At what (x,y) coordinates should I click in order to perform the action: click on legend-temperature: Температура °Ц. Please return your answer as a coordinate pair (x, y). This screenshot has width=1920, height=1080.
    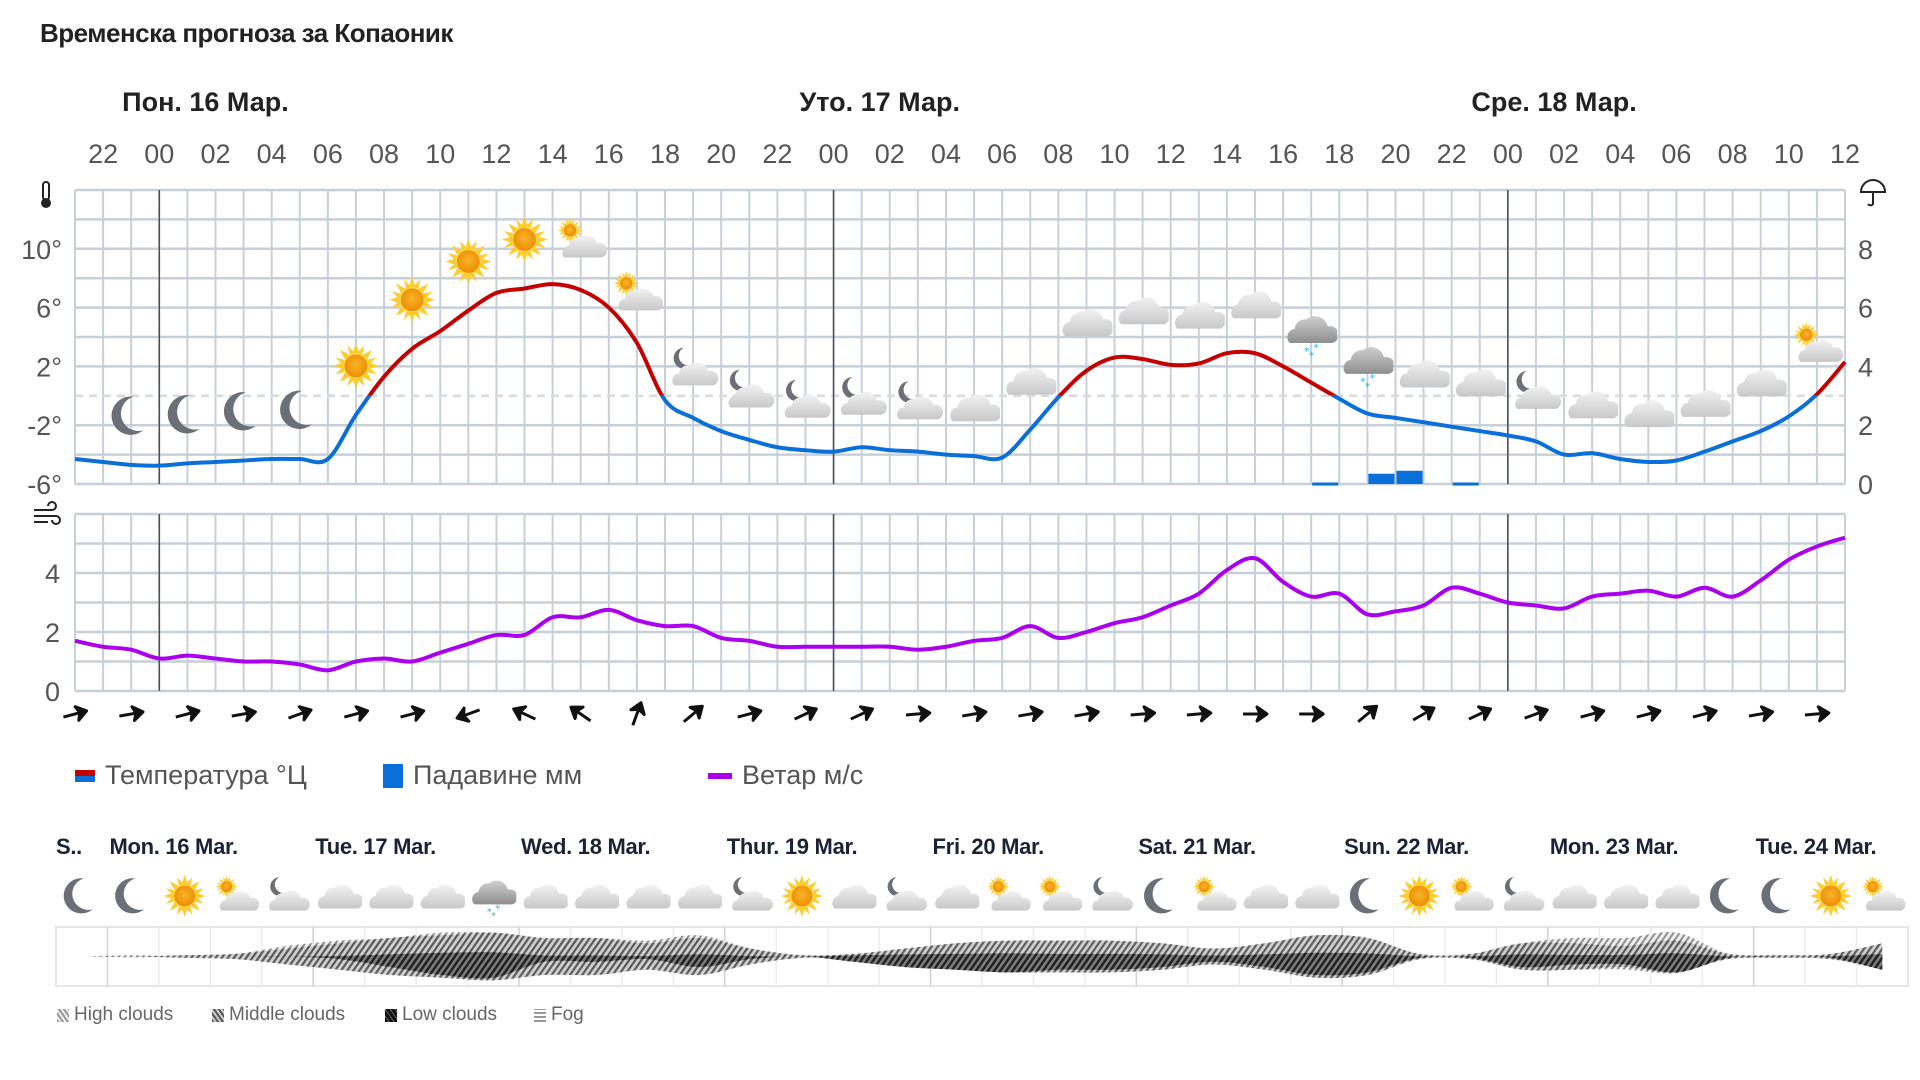
    Looking at the image, I should click on (191, 775).